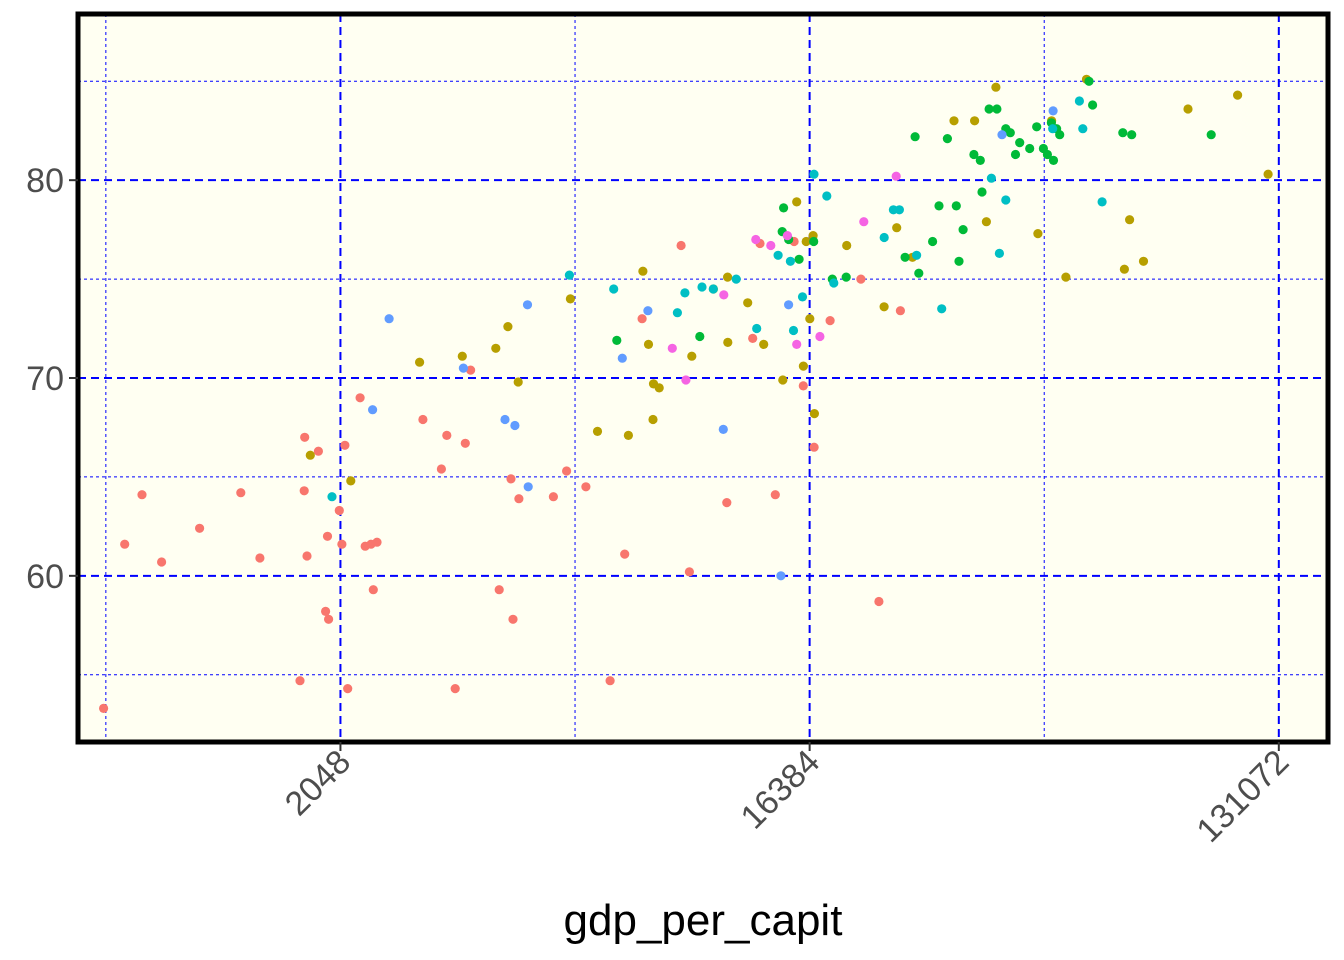  Describe the element at coordinates (52, 379) in the screenshot. I see `y-axis: 60 70 80` at that location.